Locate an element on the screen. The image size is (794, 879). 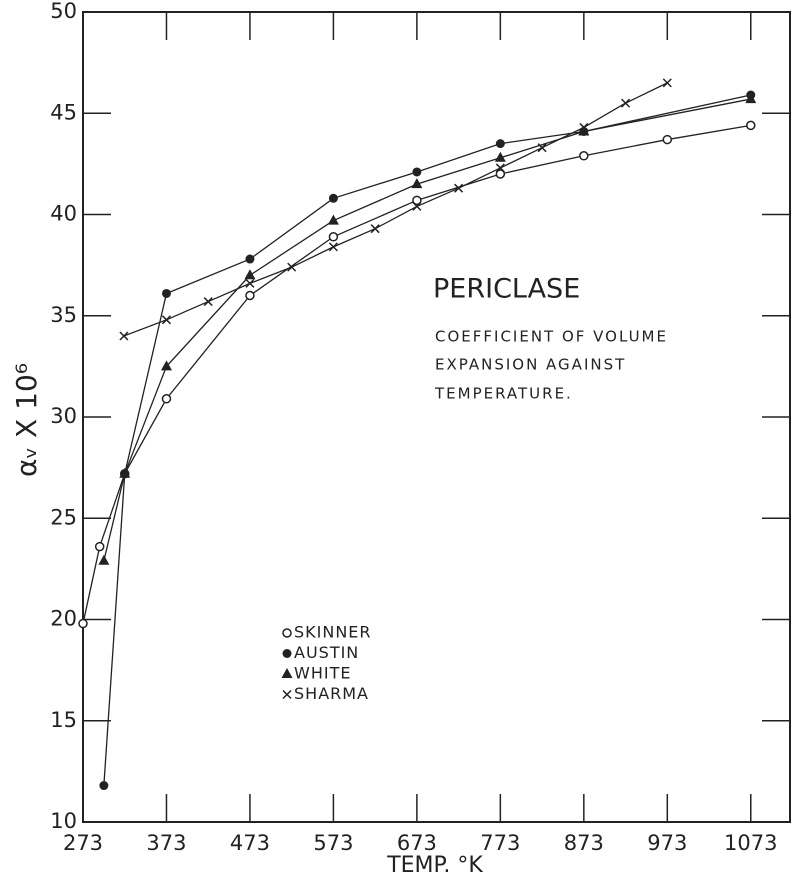
y-tick-label: 45 is located at coordinates (63, 112).